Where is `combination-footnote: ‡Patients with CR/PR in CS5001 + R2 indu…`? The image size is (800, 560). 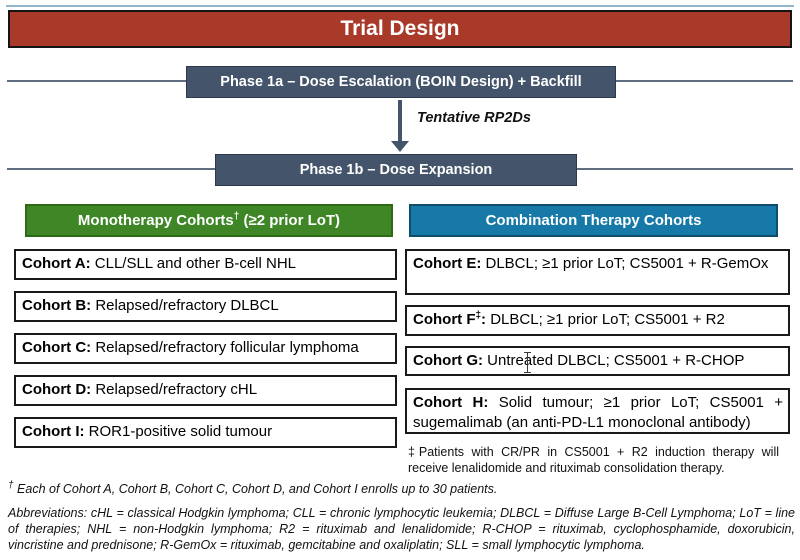 combination-footnote: ‡Patients with CR/PR in CS5001 + R2 indu… is located at coordinates (593, 460).